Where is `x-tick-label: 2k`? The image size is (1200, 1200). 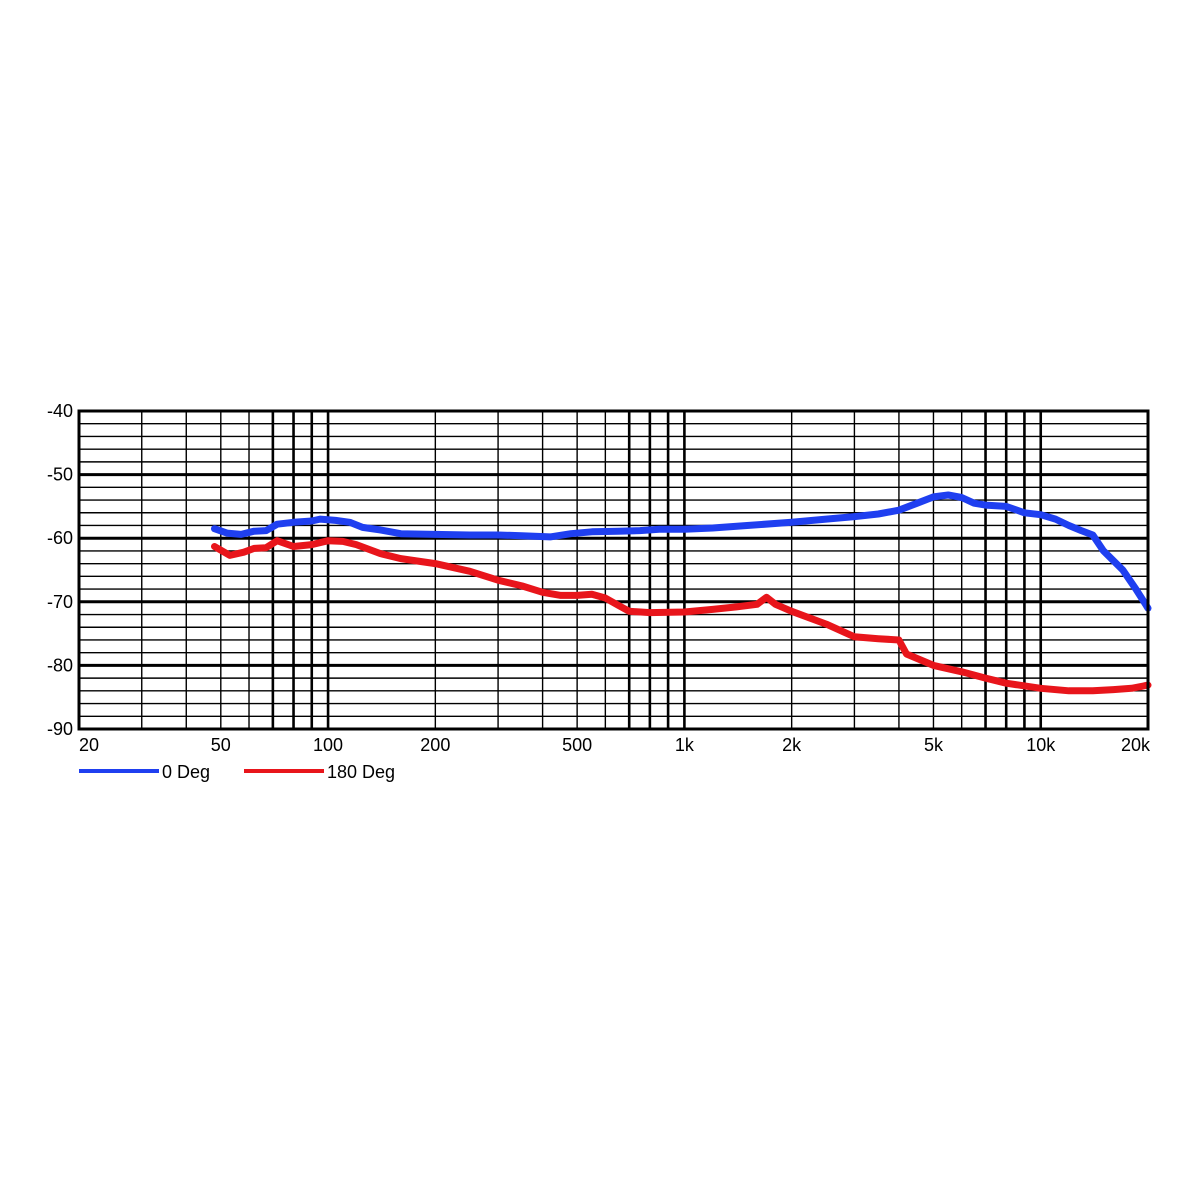
x-tick-label: 2k is located at coordinates (792, 745).